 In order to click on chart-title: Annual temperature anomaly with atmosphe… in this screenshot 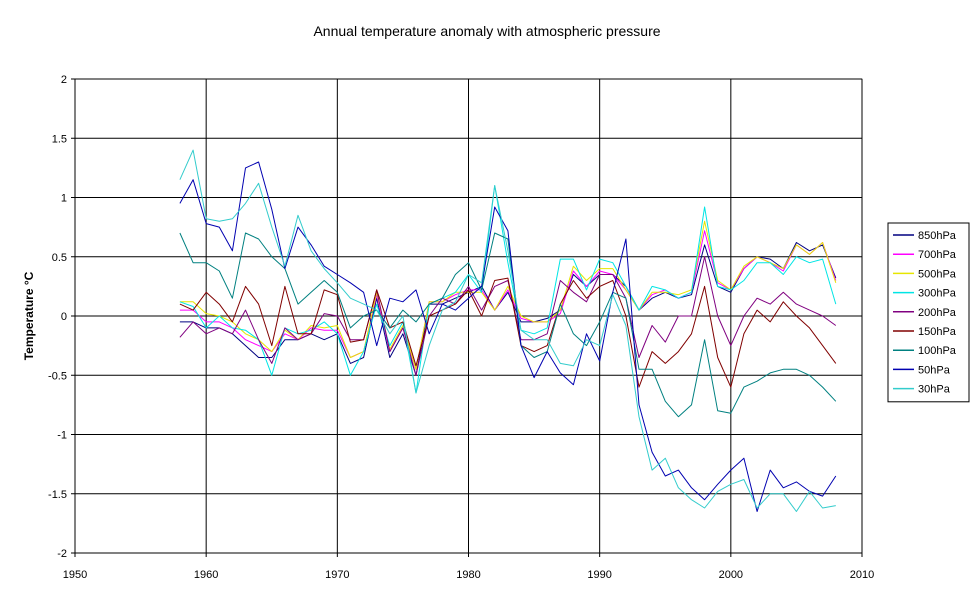, I will do `click(486, 31)`.